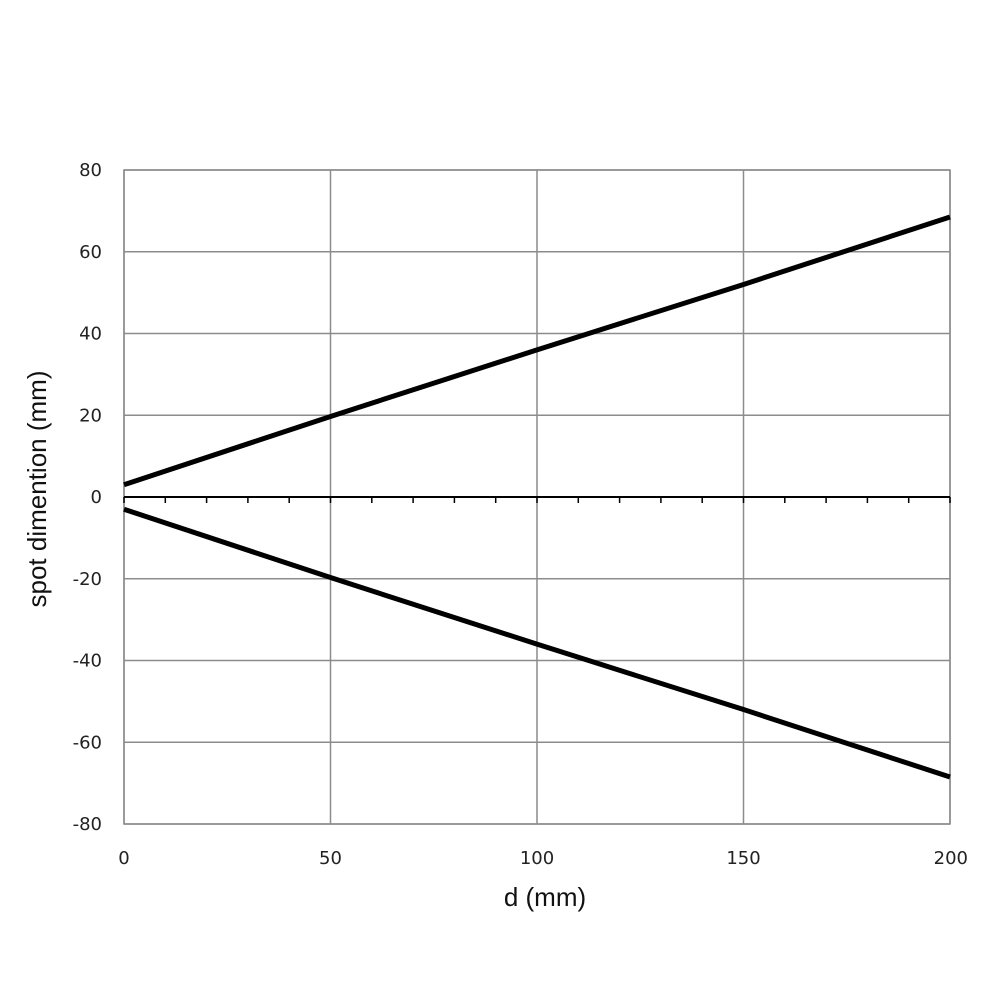 The width and height of the screenshot is (1000, 1000). I want to click on y-tick-label: 80, so click(90, 170).